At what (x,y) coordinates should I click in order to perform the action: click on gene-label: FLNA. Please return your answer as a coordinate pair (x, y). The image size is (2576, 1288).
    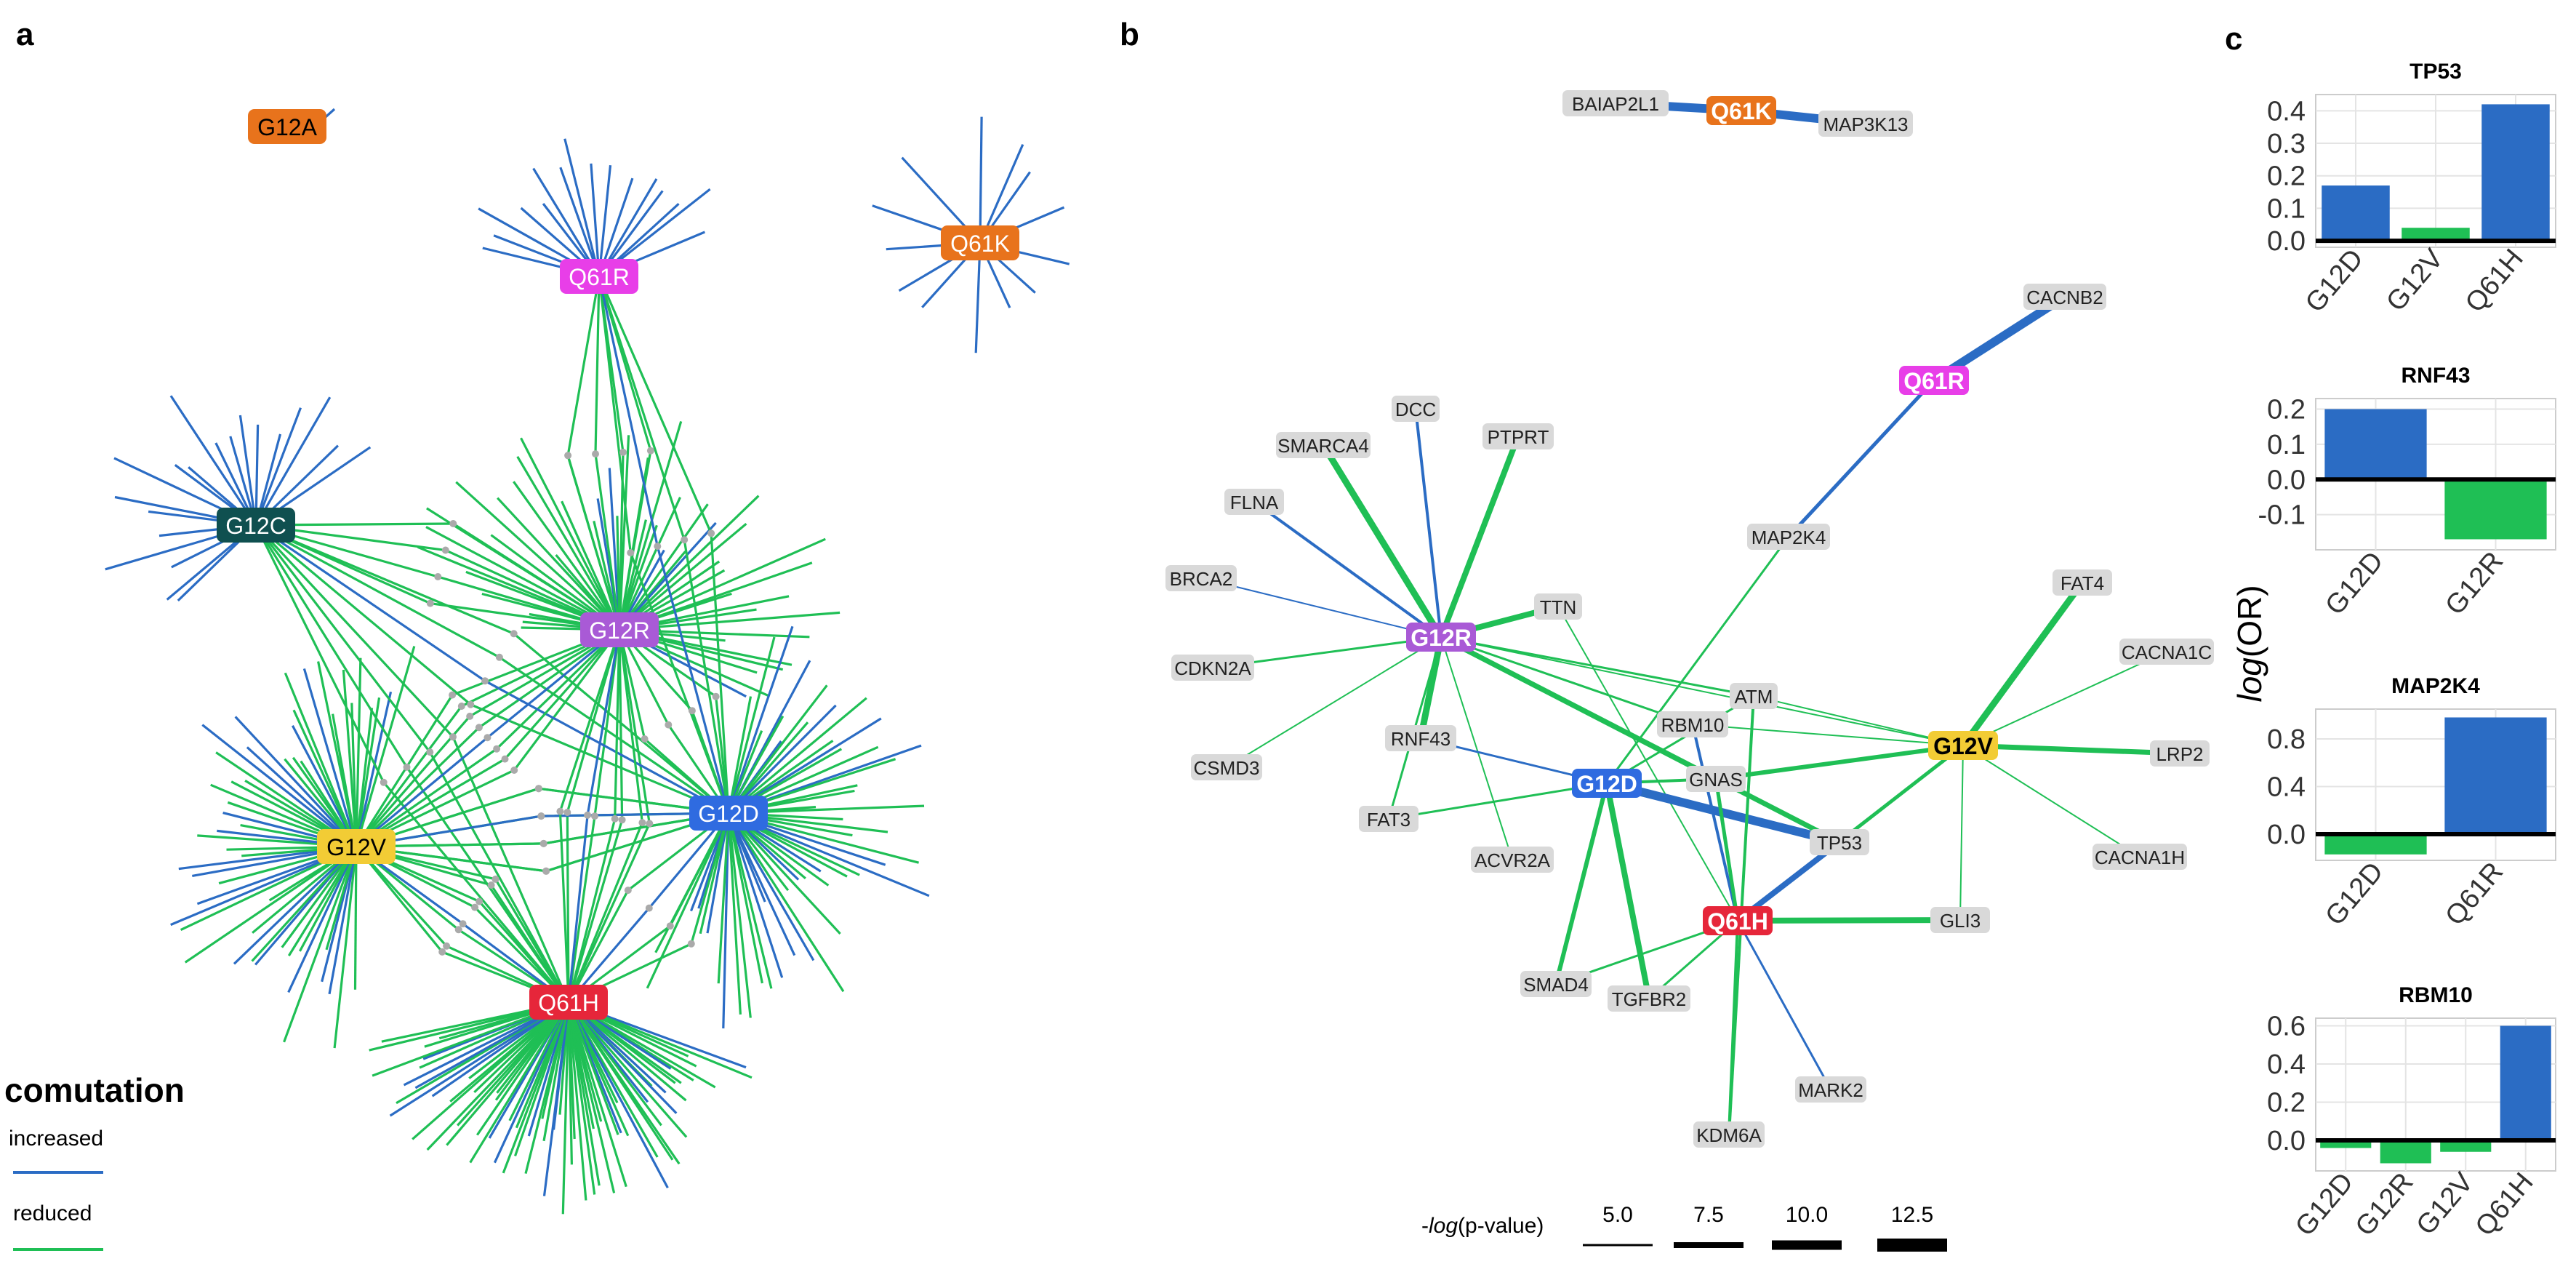
    Looking at the image, I should click on (1254, 502).